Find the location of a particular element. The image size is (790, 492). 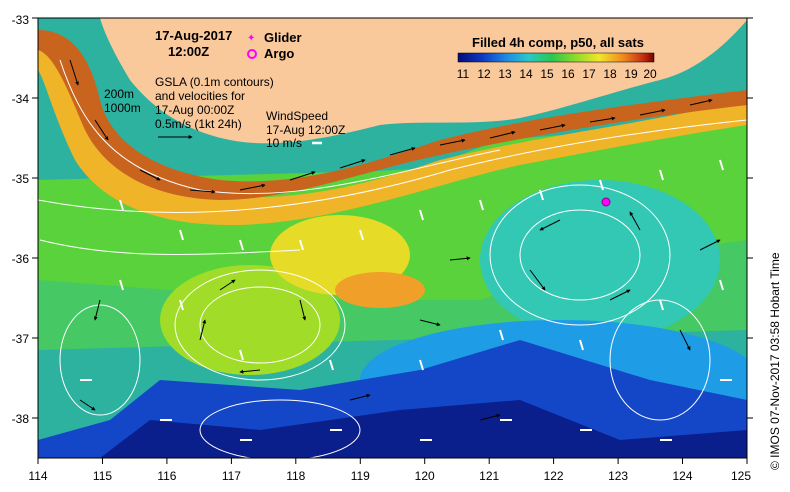

argo-icon is located at coordinates (252, 54).